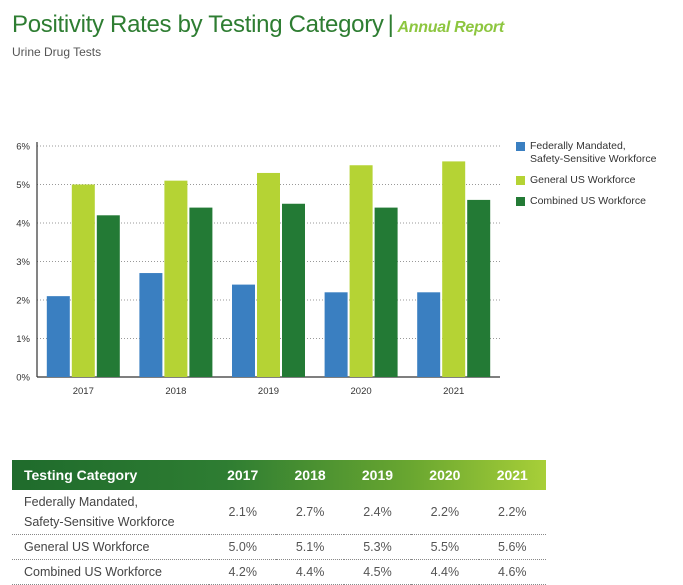 The height and width of the screenshot is (585, 683). What do you see at coordinates (279, 475) in the screenshot?
I see `table-header-row: Testing Category 2017 2018 2019 2020 2021` at bounding box center [279, 475].